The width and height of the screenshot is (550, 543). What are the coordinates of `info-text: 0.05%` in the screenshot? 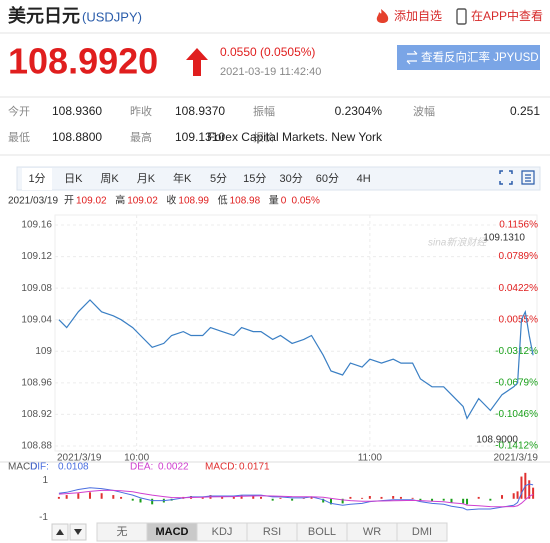 It's located at (306, 201).